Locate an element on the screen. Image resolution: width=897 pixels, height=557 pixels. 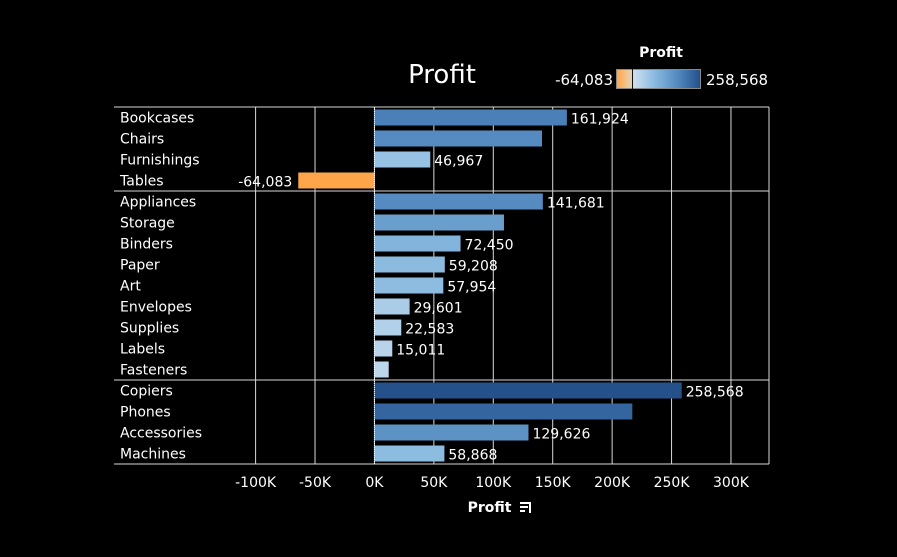
data-label: 129,626 is located at coordinates (561, 435).